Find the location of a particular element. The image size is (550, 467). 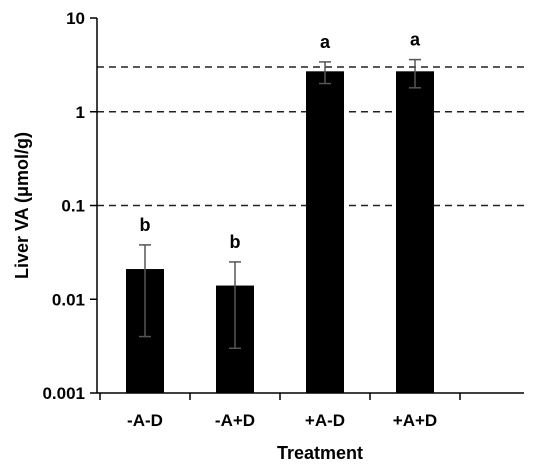

x-tick-label: +A+D is located at coordinates (415, 420).